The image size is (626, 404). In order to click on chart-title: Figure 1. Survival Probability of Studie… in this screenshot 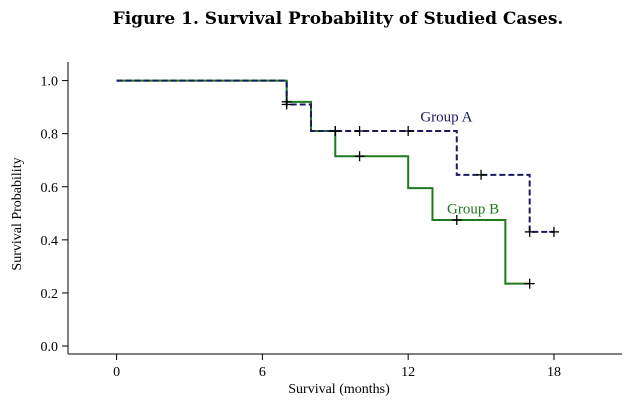, I will do `click(338, 19)`.